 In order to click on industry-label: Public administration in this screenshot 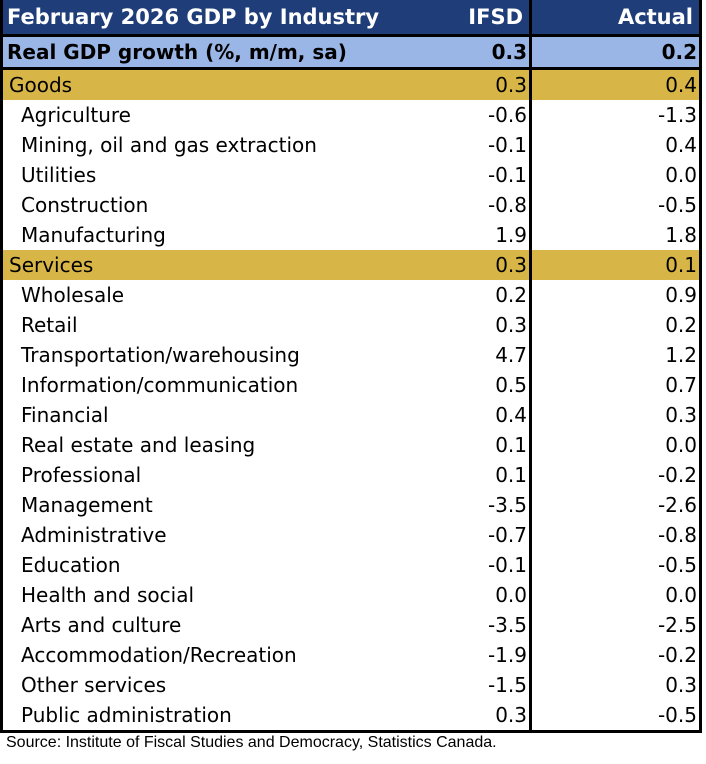, I will do `click(219, 716)`.